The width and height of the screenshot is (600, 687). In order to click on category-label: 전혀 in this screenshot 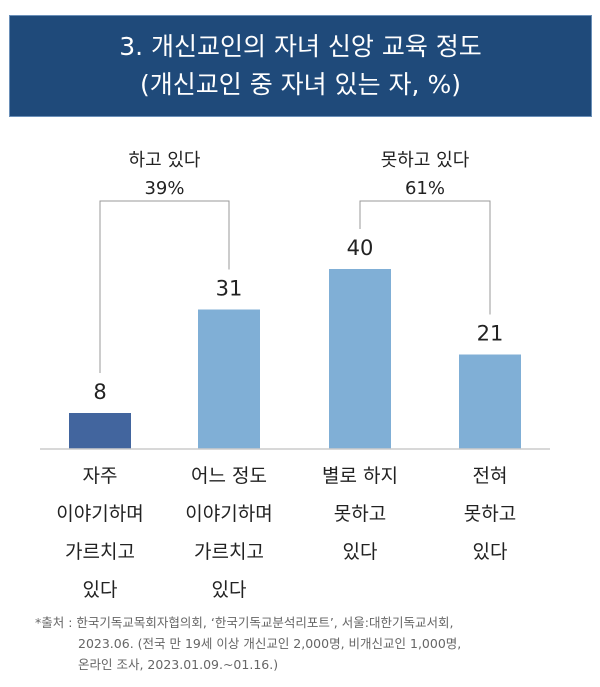, I will do `click(490, 476)`.